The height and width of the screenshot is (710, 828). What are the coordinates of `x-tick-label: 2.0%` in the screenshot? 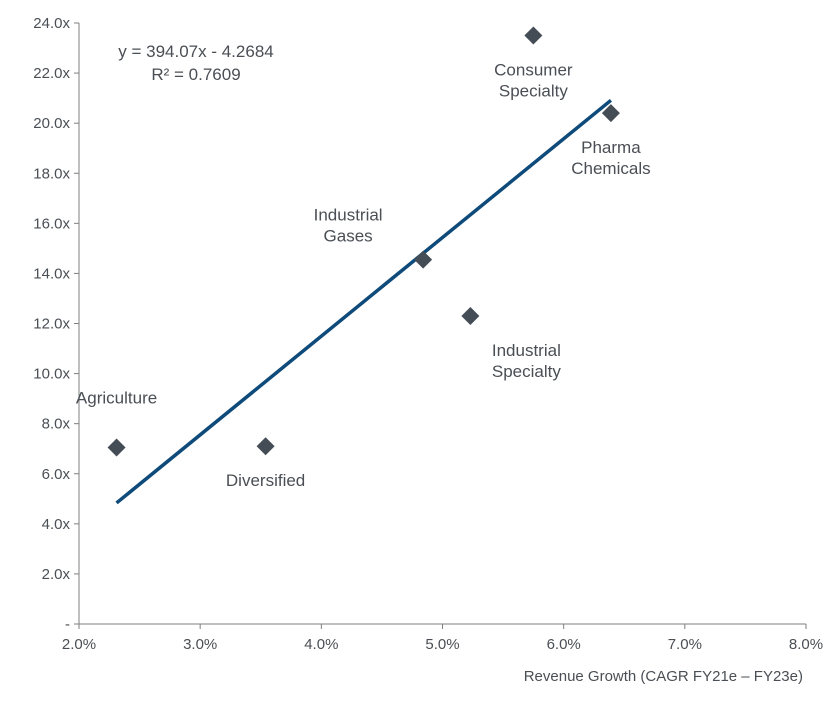 It's located at (79, 644).